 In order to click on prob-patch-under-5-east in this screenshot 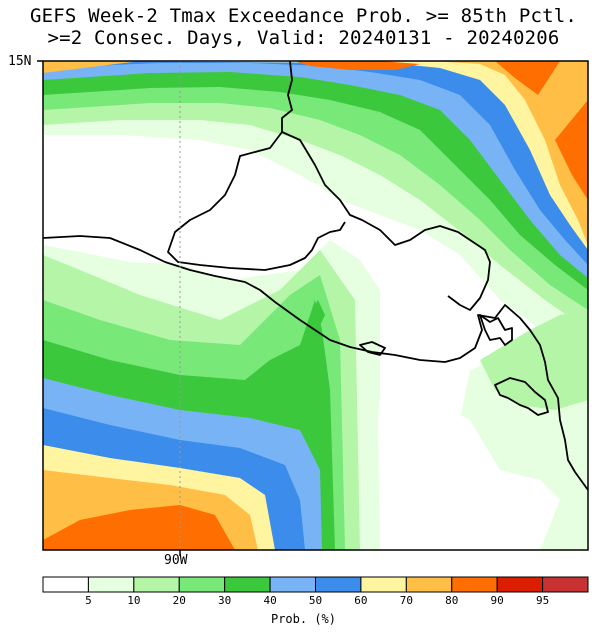, I will do `click(419, 414)`.